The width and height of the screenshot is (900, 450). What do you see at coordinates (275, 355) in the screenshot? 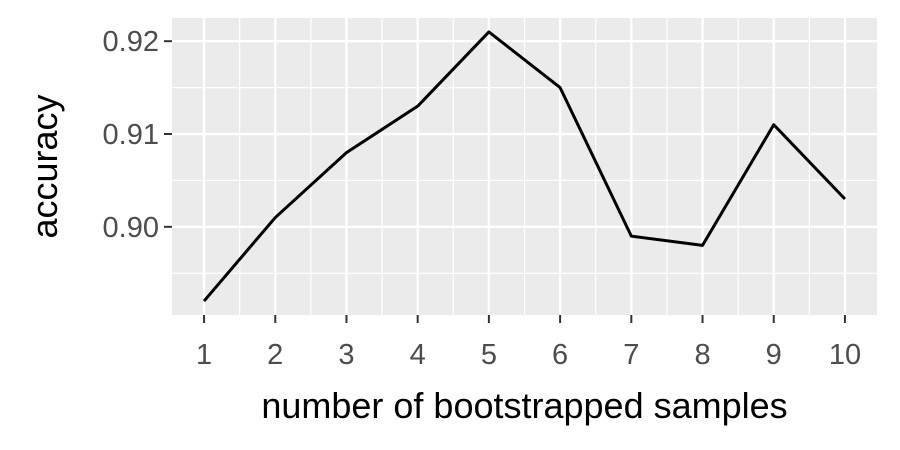
I see `x-tick-label: 2` at bounding box center [275, 355].